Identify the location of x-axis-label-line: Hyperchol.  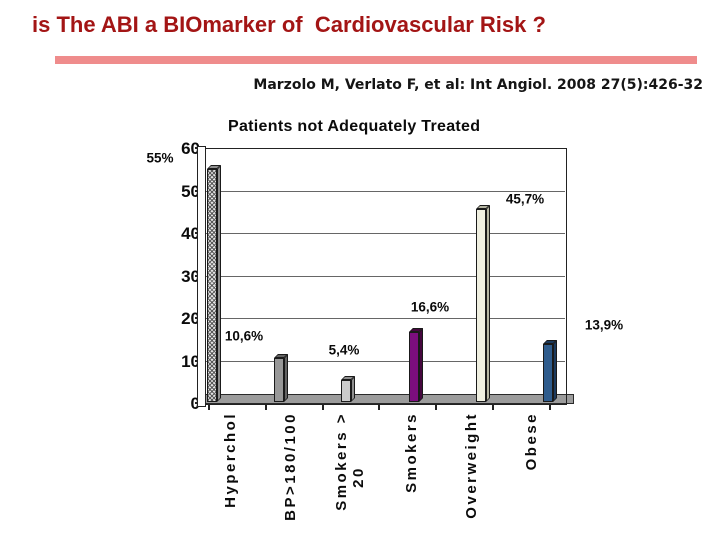
(230, 460).